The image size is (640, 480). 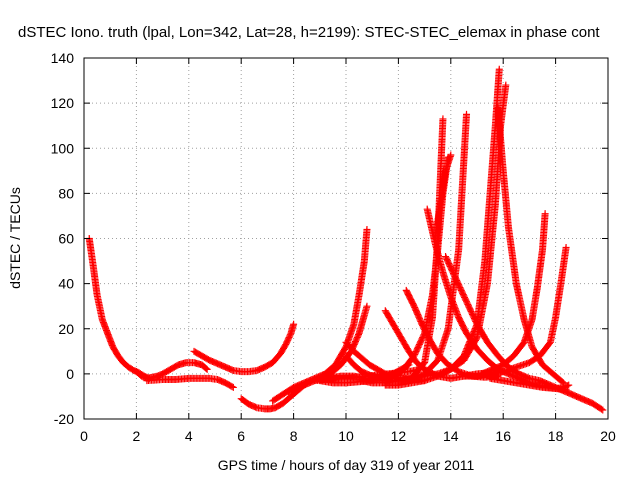 What do you see at coordinates (66, 284) in the screenshot?
I see `y-tick-label: 40` at bounding box center [66, 284].